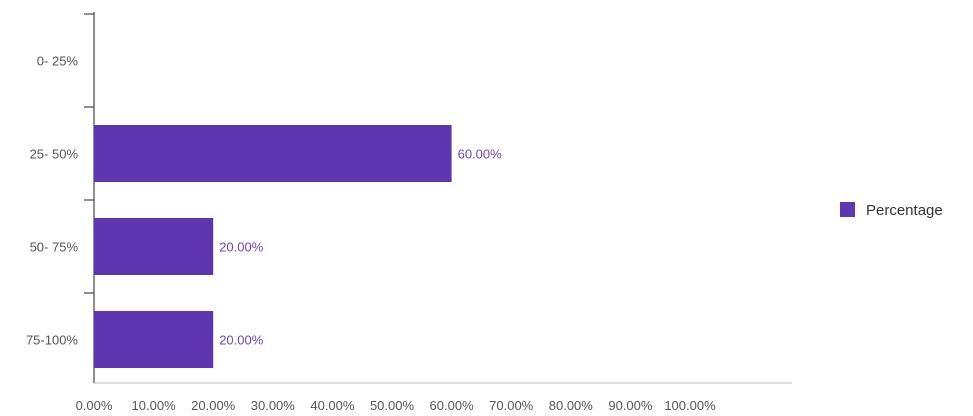  I want to click on x-tick-label: 50.00%, so click(392, 405).